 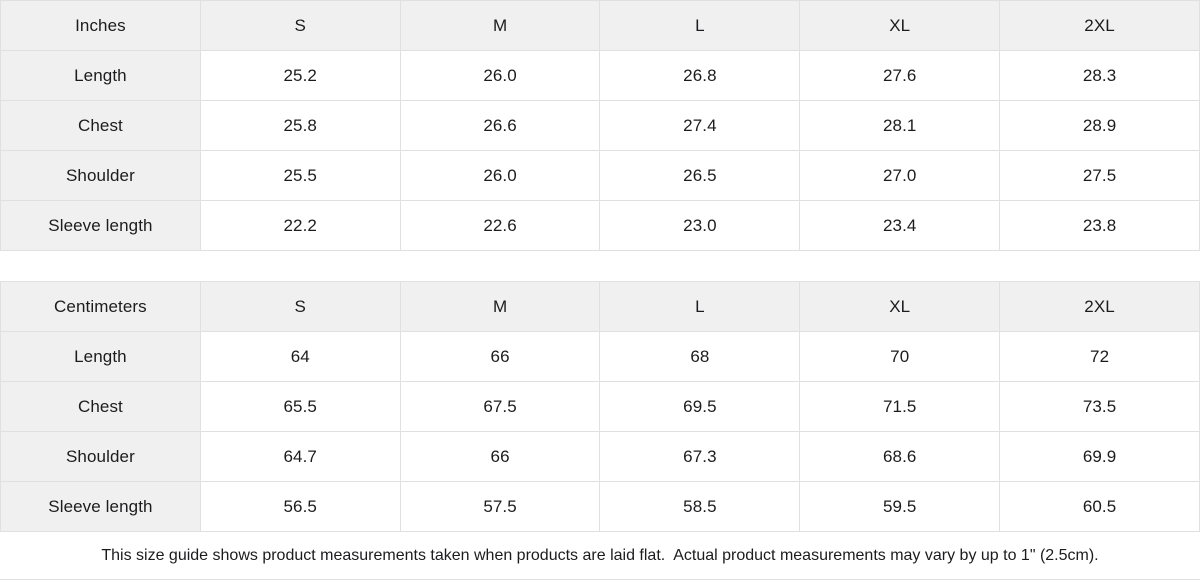 I want to click on cell-value: 27.4, so click(x=700, y=125).